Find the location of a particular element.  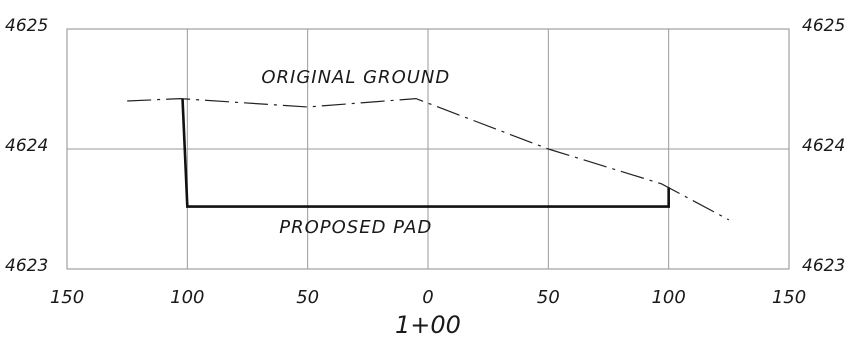

original-ground-label: ORIGINAL GROUND is located at coordinates (355, 77).